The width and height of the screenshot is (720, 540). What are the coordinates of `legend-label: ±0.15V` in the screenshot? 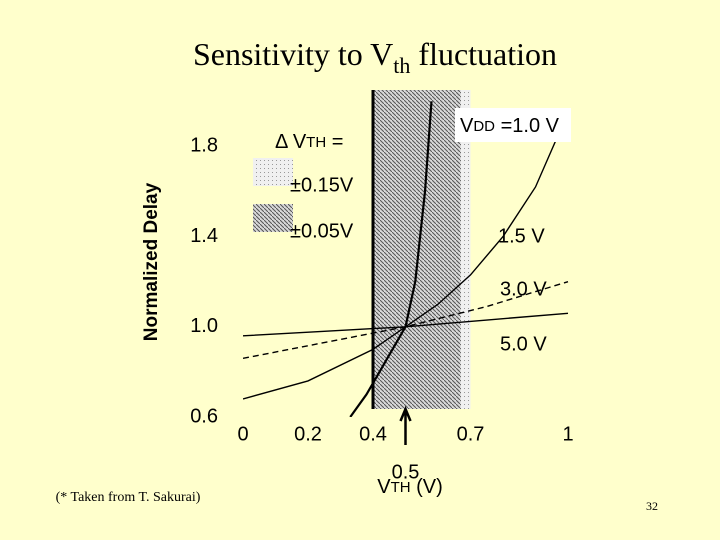 It's located at (322, 185).